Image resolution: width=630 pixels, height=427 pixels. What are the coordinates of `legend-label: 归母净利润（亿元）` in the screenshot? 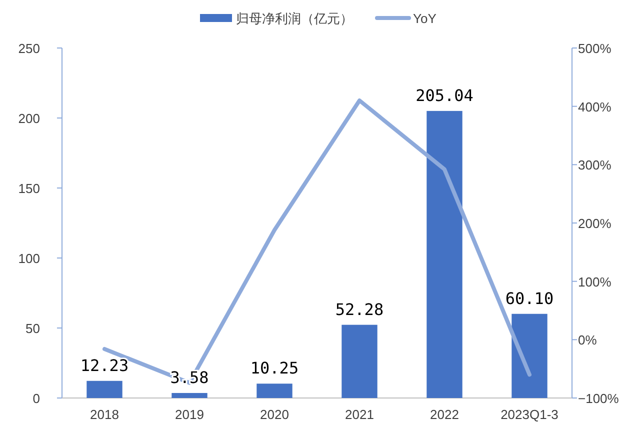 It's located at (294, 18).